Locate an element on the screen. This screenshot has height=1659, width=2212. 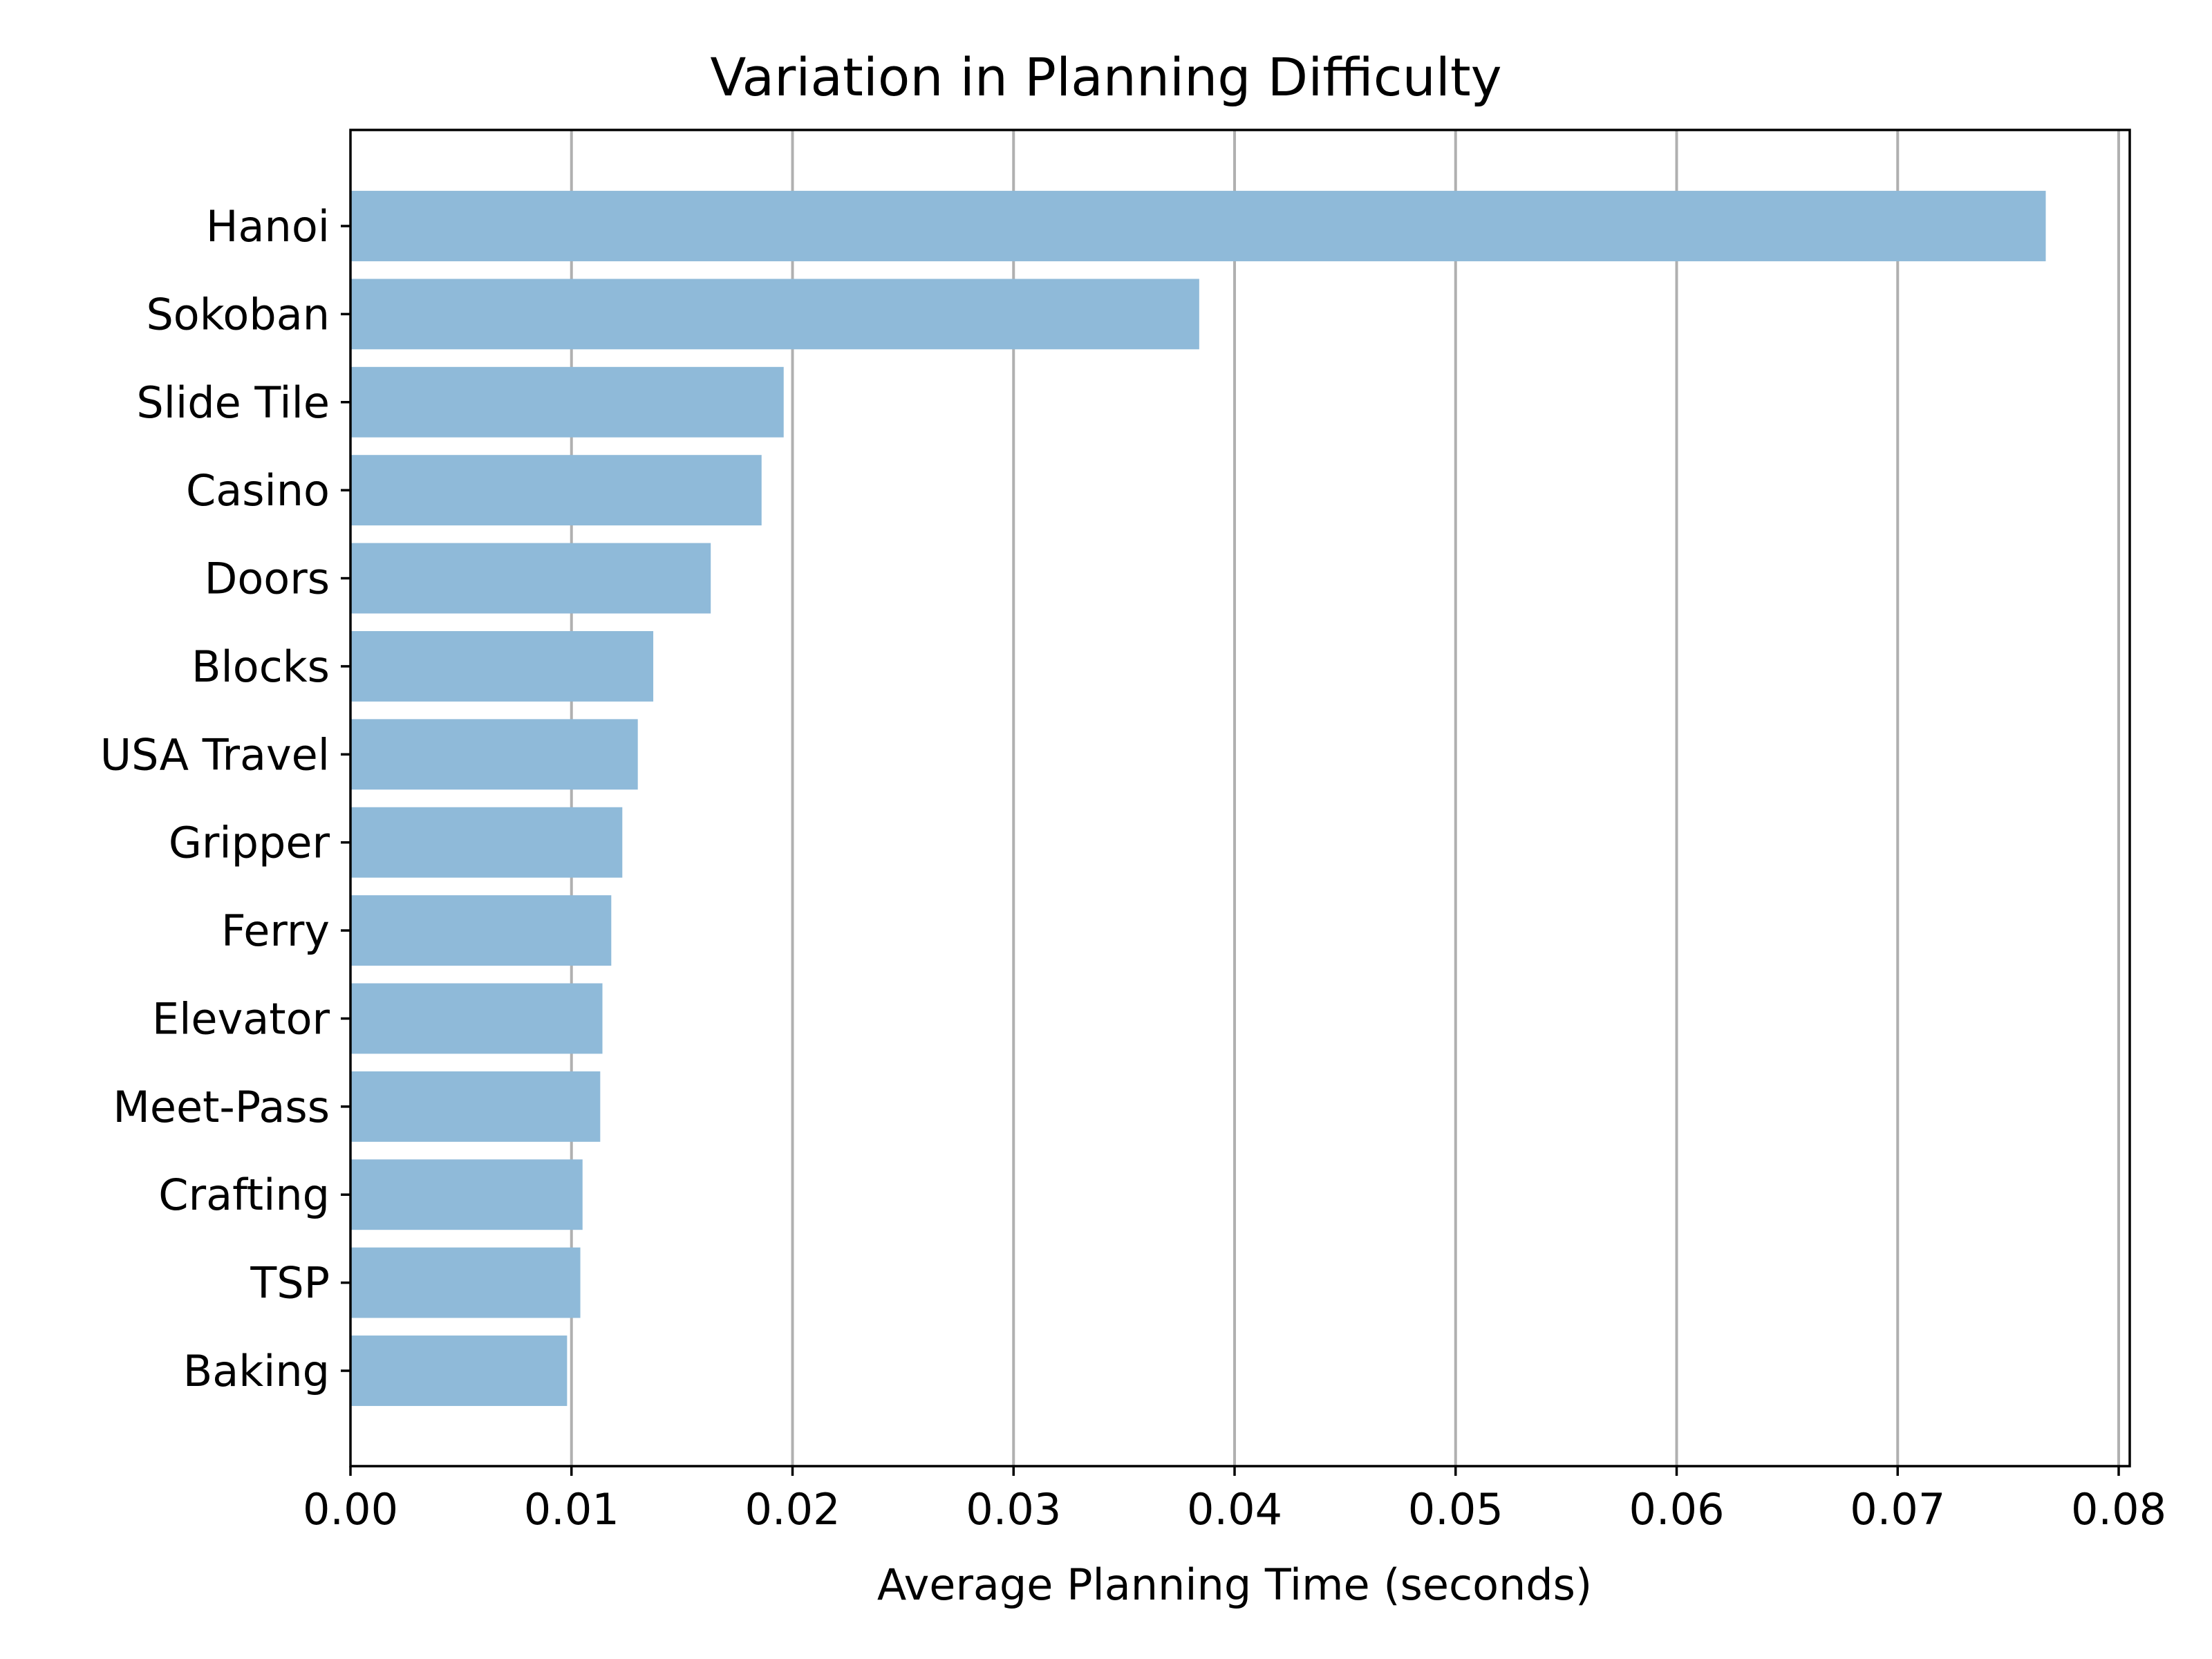
y-tick-label: Doors is located at coordinates (267, 579).